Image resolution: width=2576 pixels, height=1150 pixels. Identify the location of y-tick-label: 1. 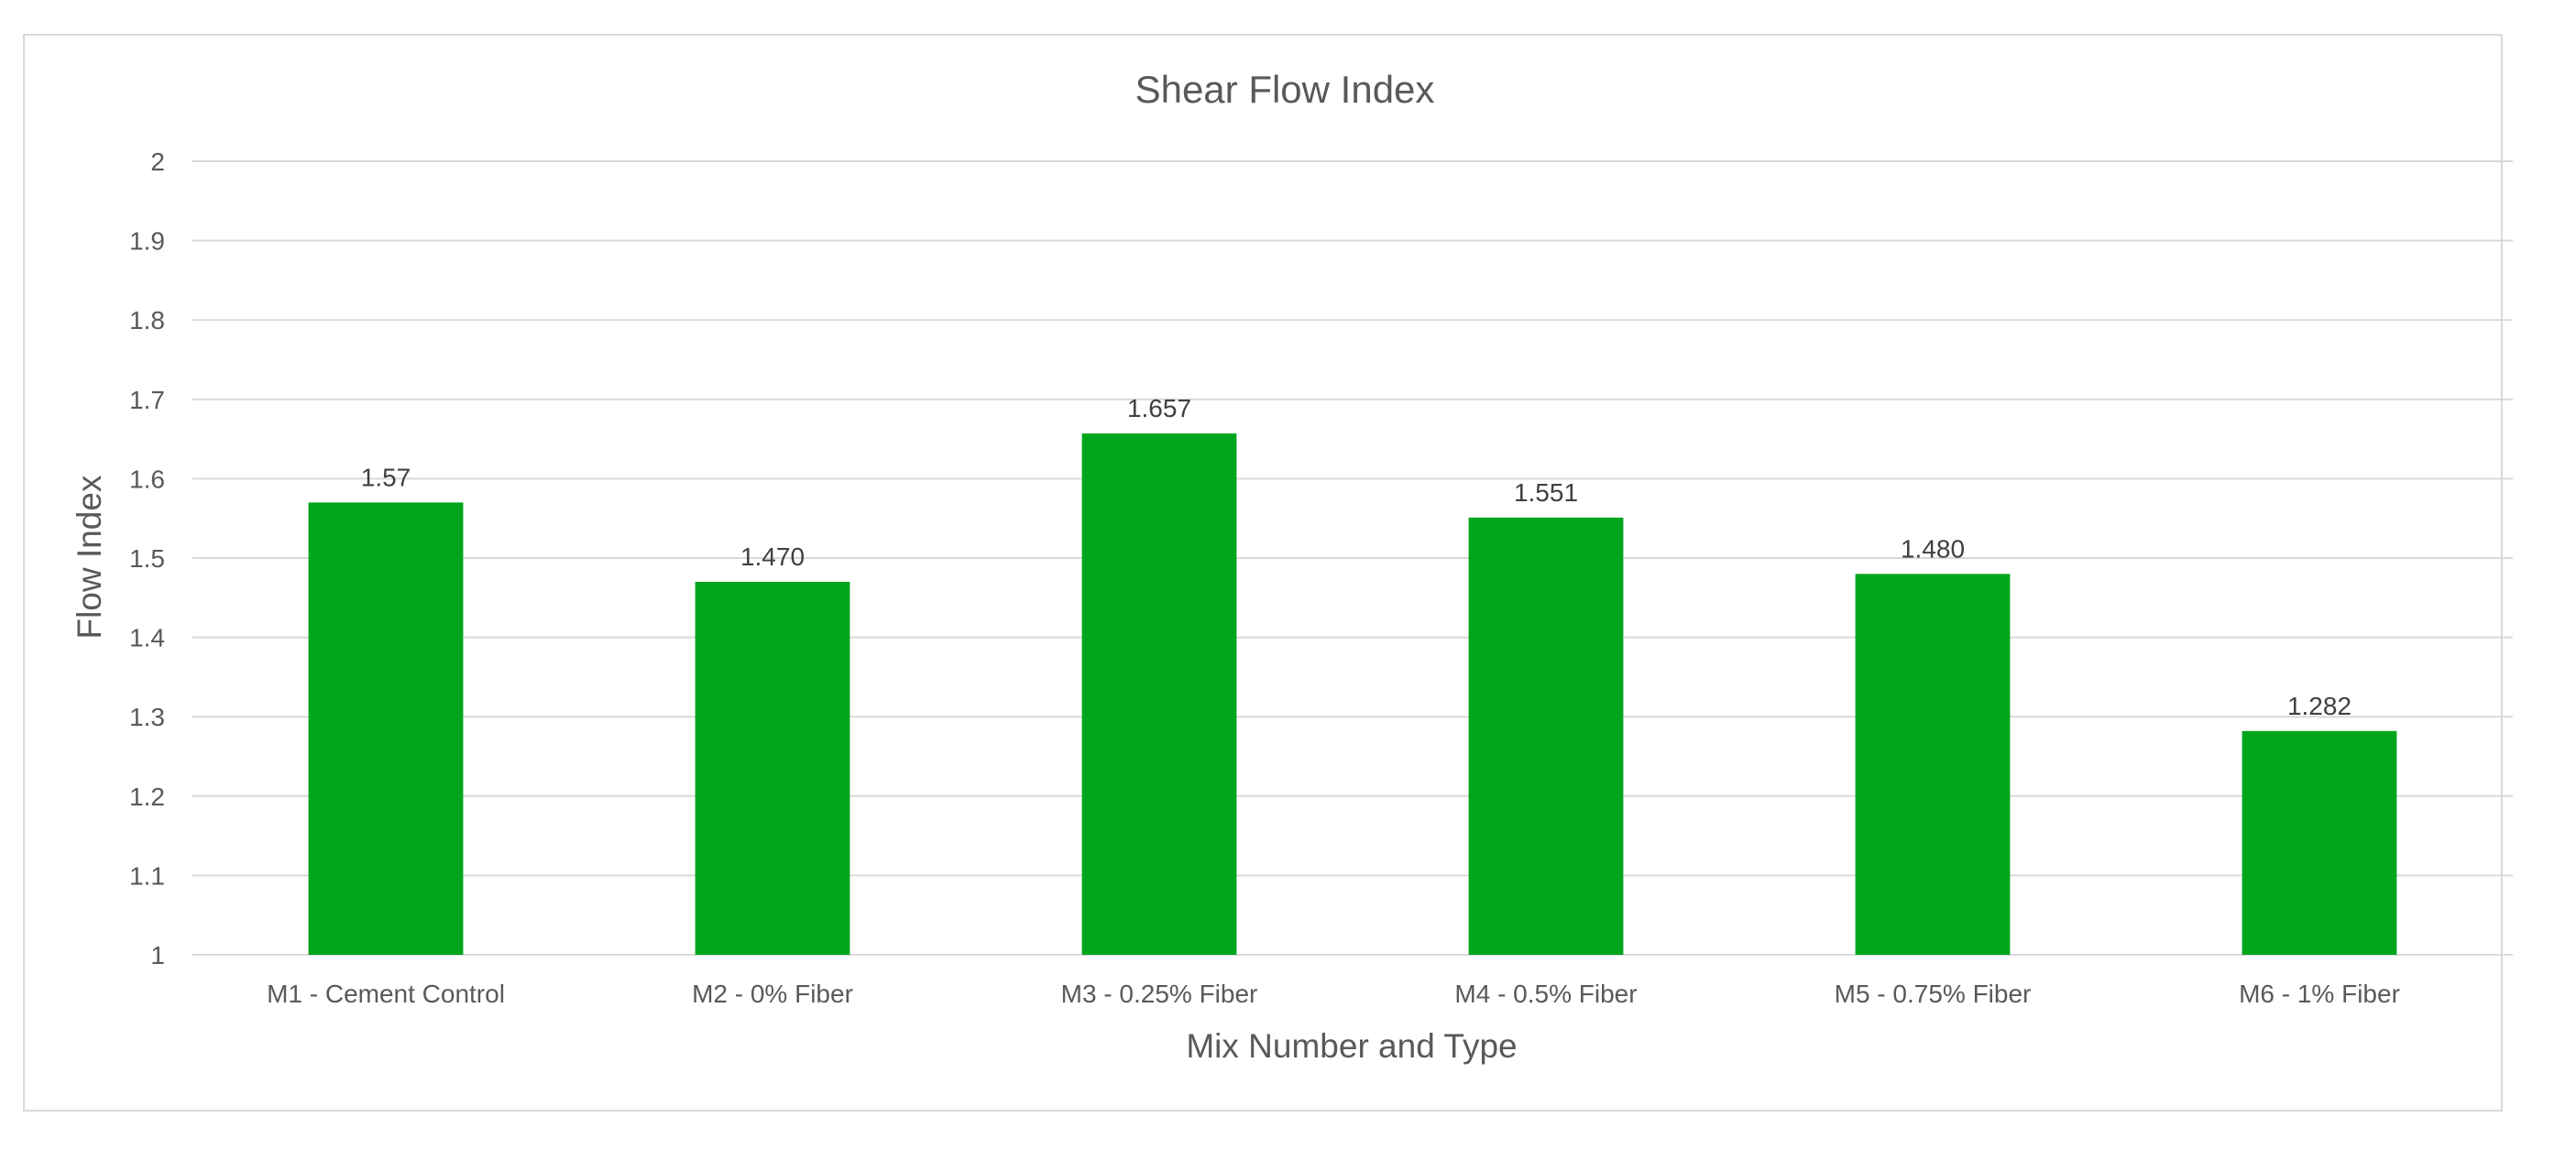
(157, 955).